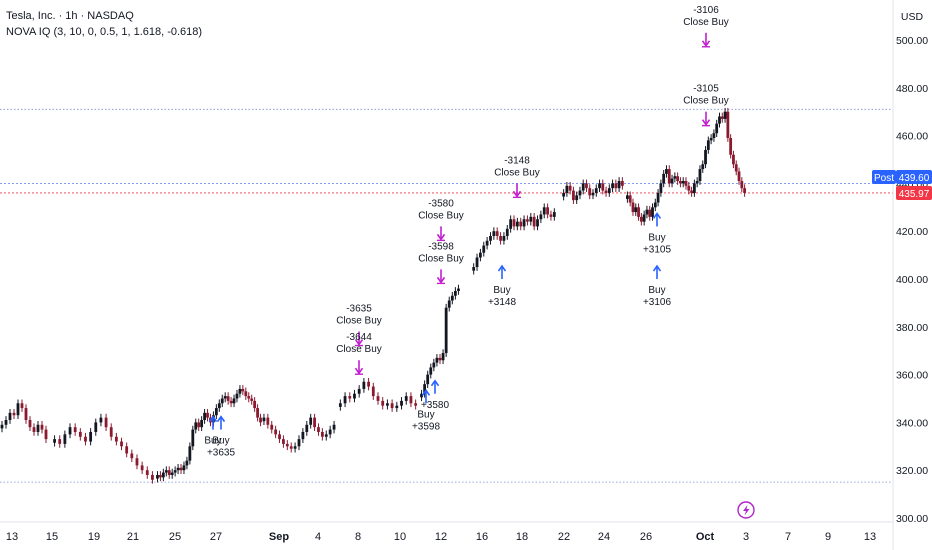  What do you see at coordinates (318, 537) in the screenshot?
I see `time-tick-label: 4` at bounding box center [318, 537].